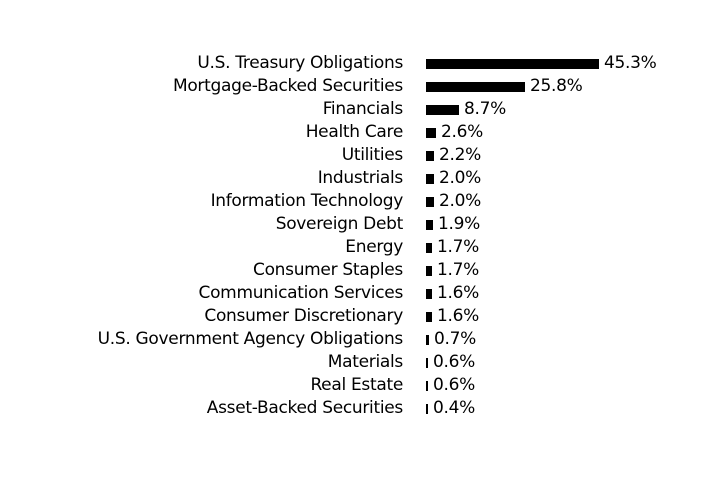  What do you see at coordinates (303, 316) in the screenshot?
I see `category-label: Consumer Discretionary` at bounding box center [303, 316].